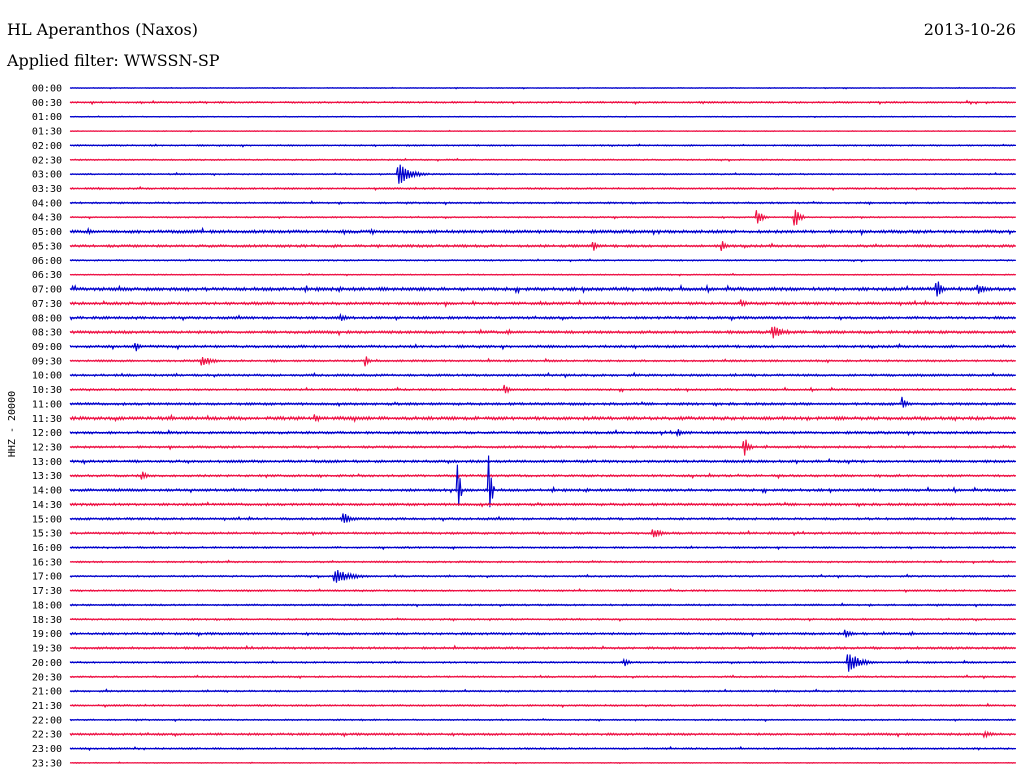 This screenshot has width=1024, height=780. I want to click on tick-label-0900: 09:00, so click(47, 347).